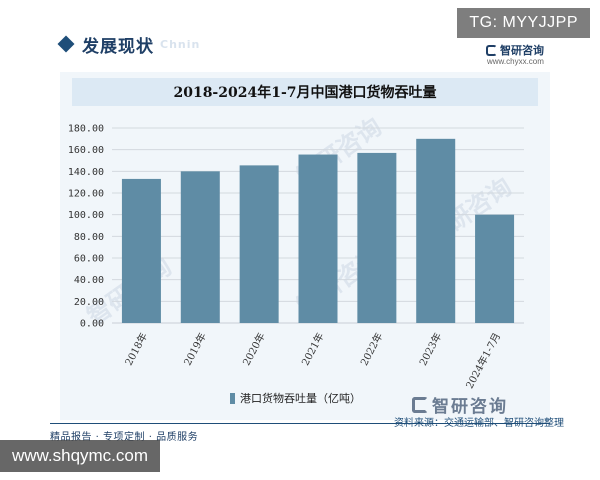  What do you see at coordinates (118, 47) in the screenshot?
I see `section-title: 发展现状` at bounding box center [118, 47].